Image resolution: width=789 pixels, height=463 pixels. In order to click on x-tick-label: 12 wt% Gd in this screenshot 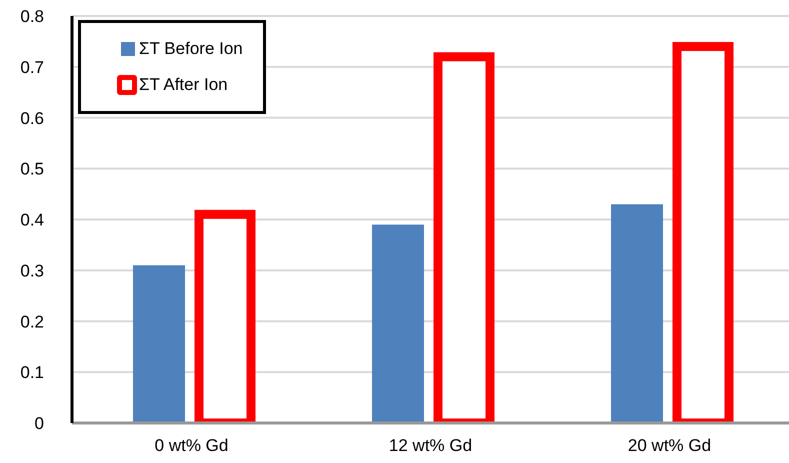, I will do `click(430, 446)`.